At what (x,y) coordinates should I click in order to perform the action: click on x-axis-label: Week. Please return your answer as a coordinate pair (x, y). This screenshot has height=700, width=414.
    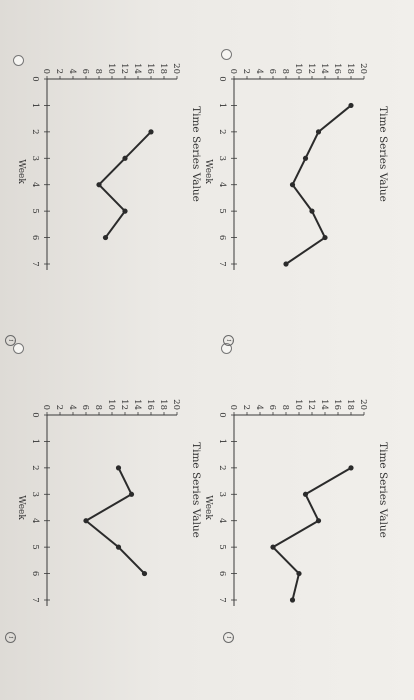
    Looking at the image, I should click on (21, 507).